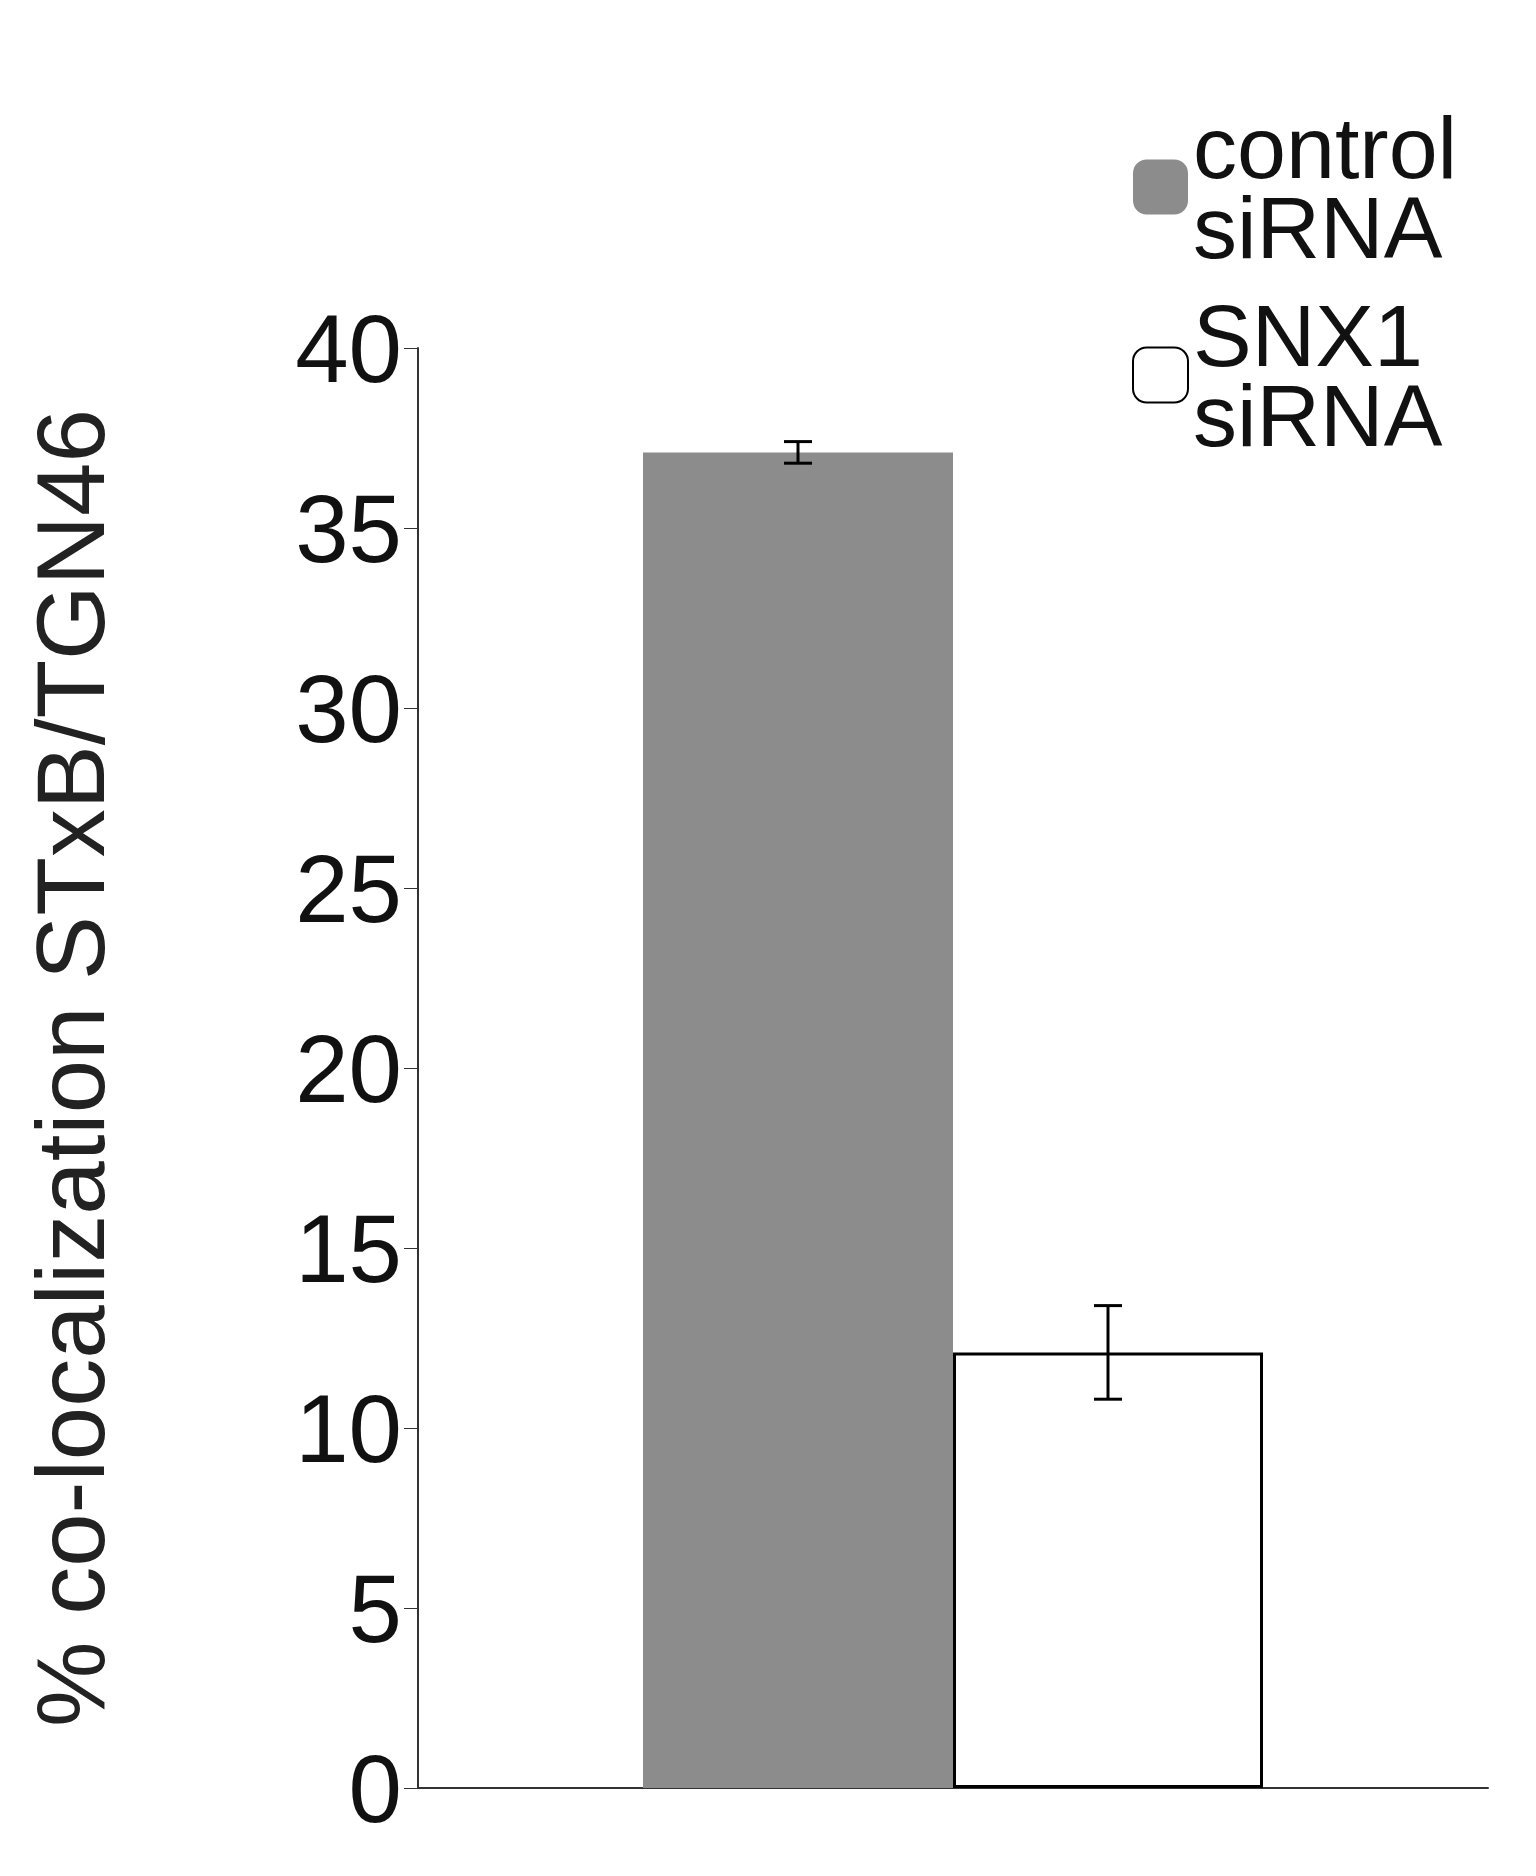 The image size is (1536, 1876). I want to click on y-tick-label: 30, so click(348, 708).